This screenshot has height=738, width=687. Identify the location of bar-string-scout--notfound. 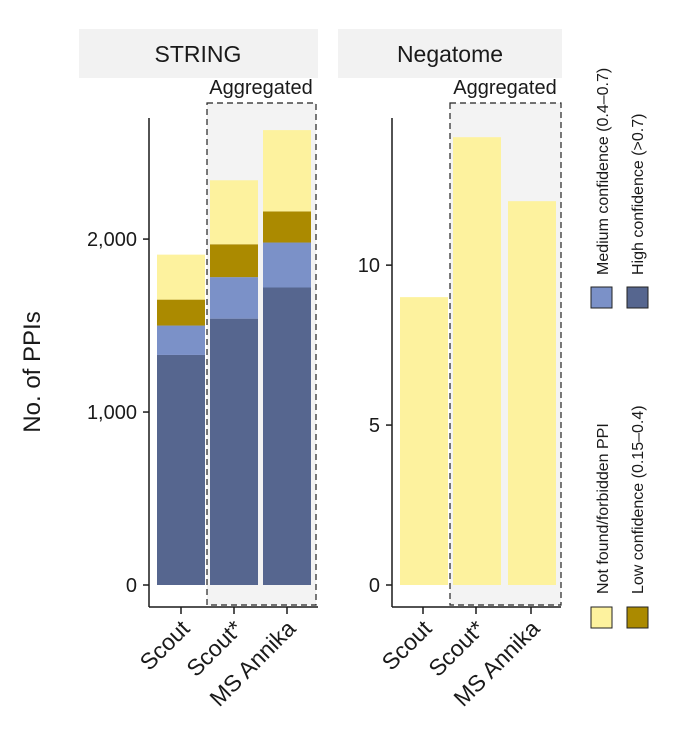
(234, 212).